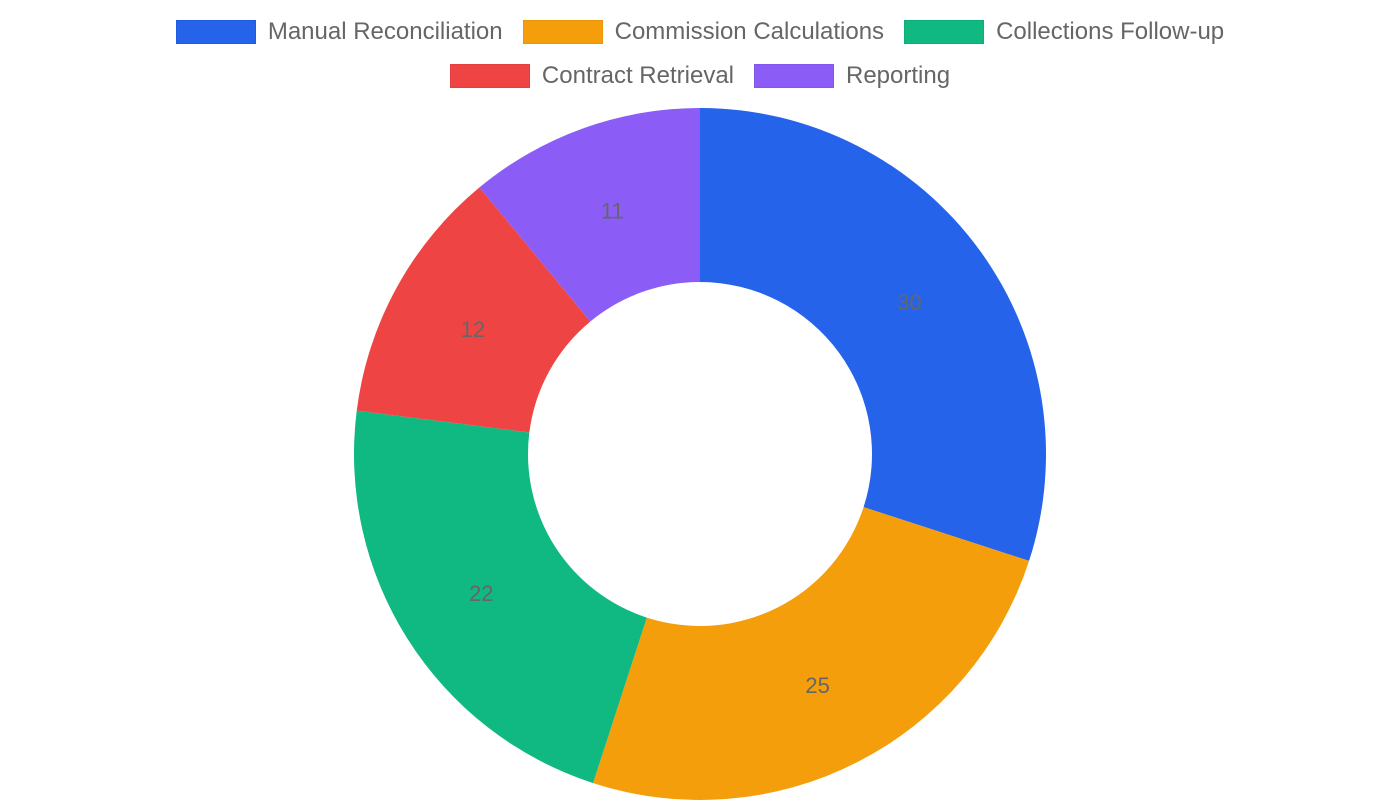 Image resolution: width=1400 pixels, height=800 pixels. I want to click on legend-item-collections-follow-up: Collections Follow-up, so click(1064, 32).